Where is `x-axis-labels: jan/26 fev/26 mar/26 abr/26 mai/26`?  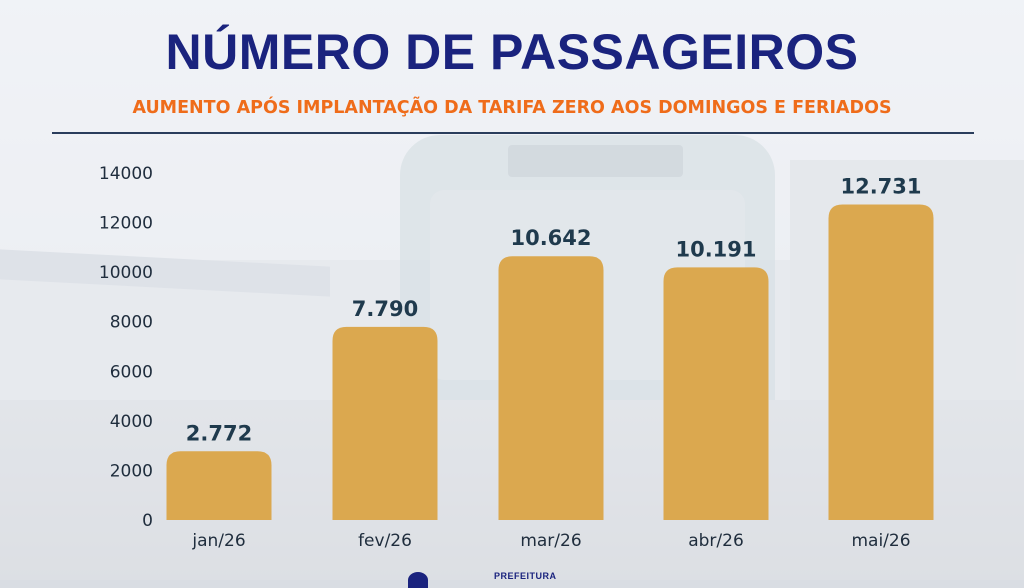
x-axis-labels: jan/26 fev/26 mar/26 abr/26 mai/26 is located at coordinates (550, 541).